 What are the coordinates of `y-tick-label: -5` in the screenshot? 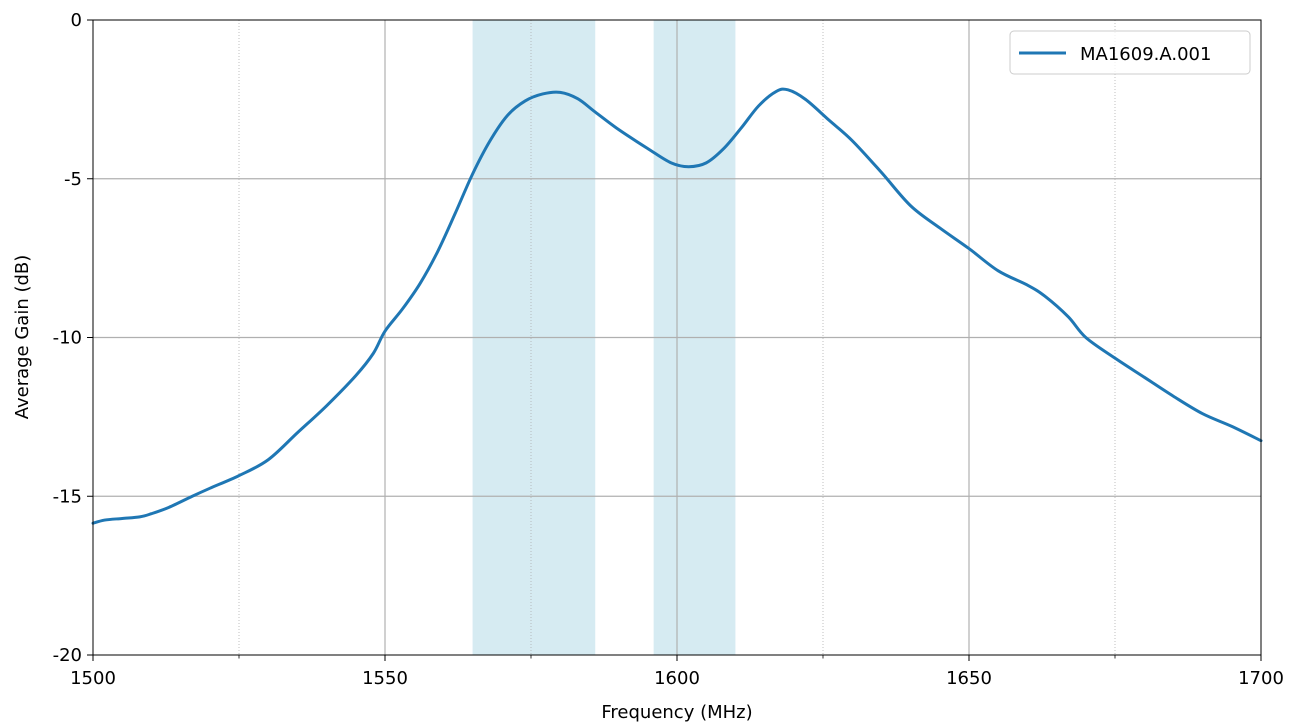 It's located at (73, 179).